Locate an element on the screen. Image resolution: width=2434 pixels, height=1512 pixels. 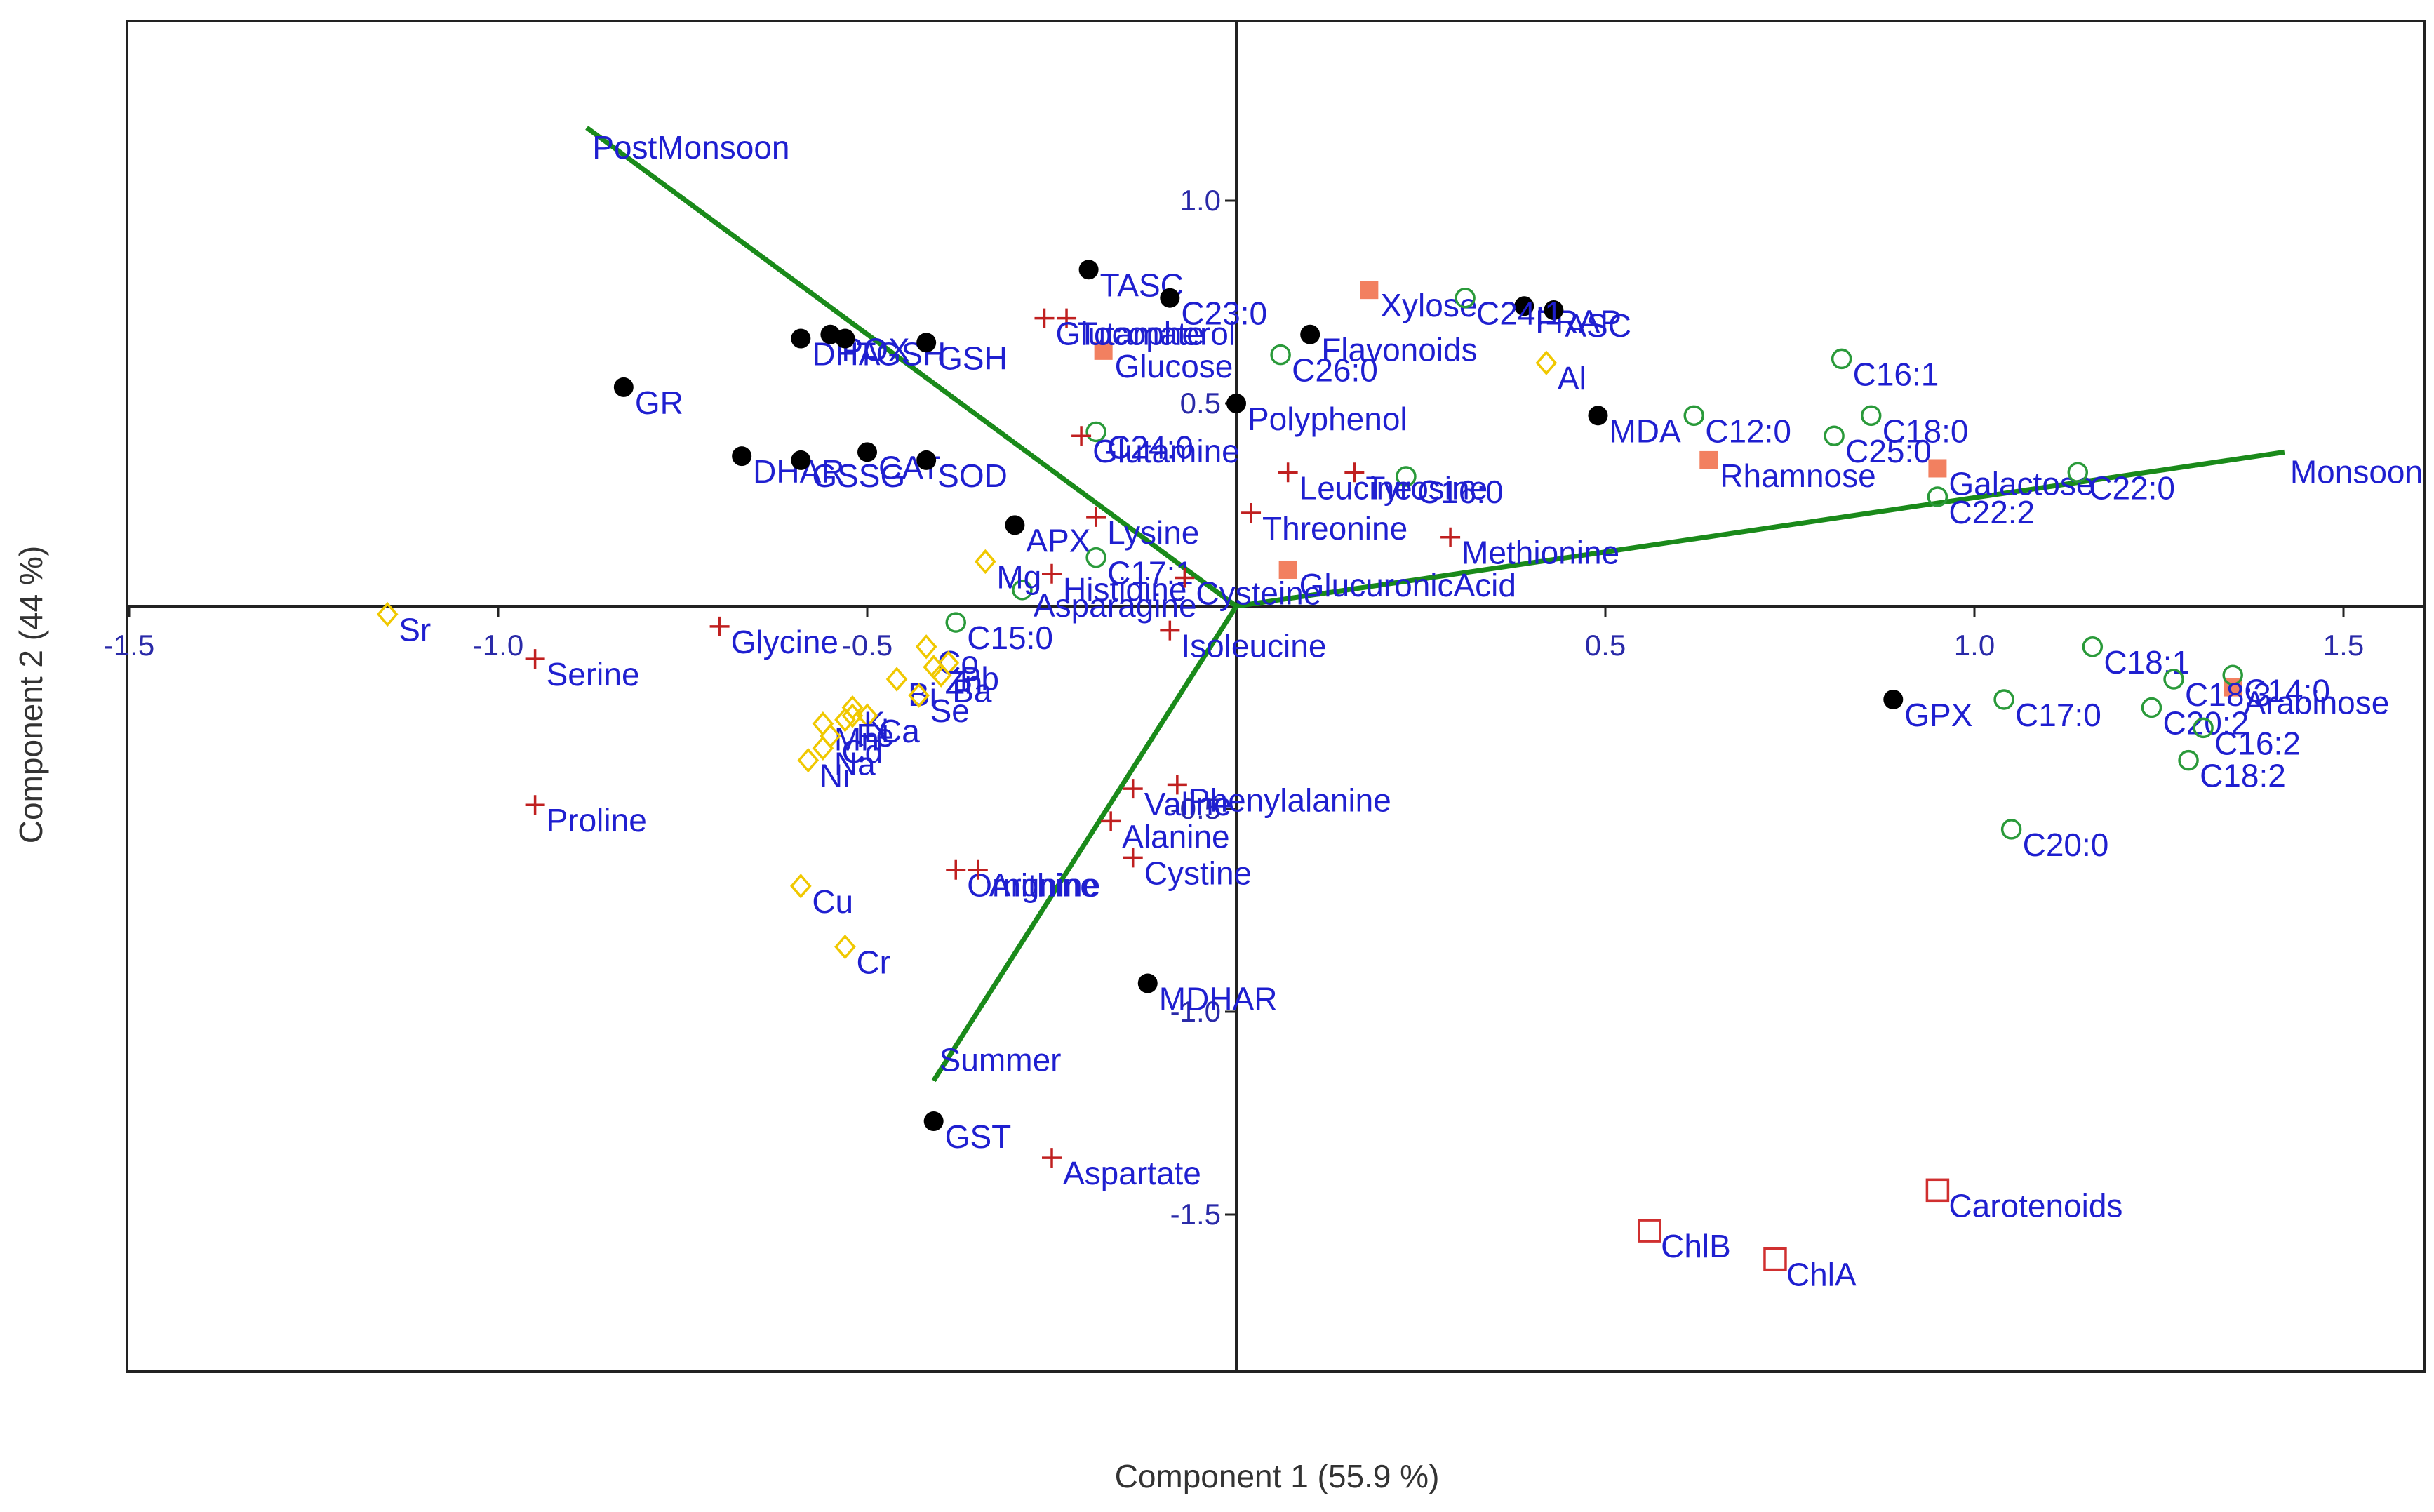
point-label-c24-0: C24:0 is located at coordinates (1150, 447).